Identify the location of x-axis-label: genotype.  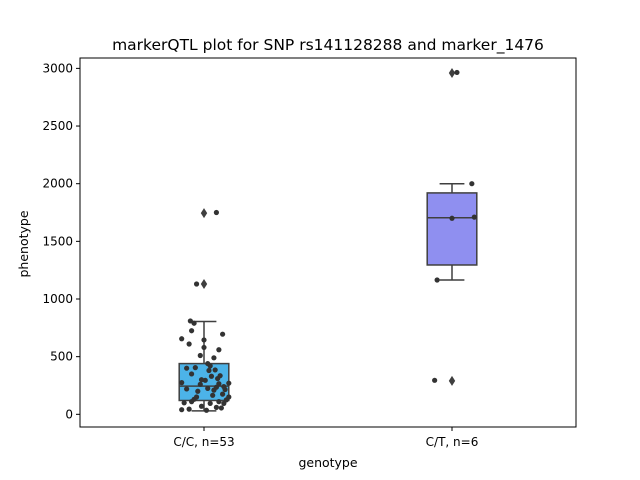
(327, 462).